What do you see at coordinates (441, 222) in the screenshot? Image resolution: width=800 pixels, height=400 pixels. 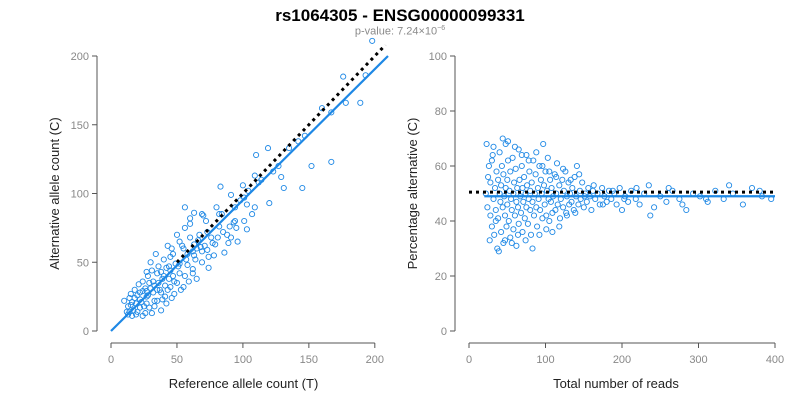 I see `y-tick-label: 40` at bounding box center [441, 222].